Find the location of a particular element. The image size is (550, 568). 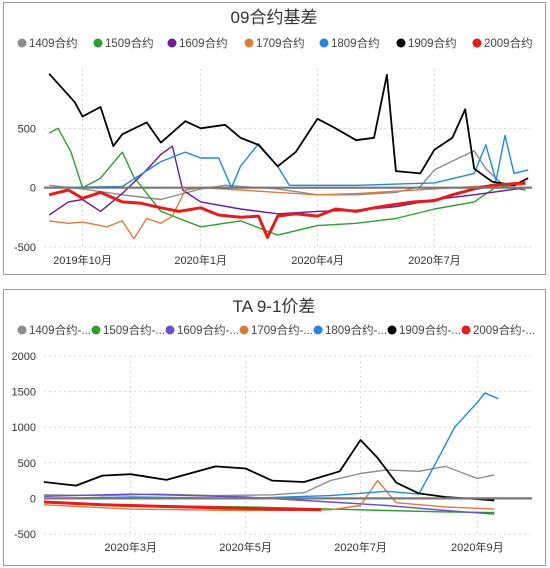

legend-item: 1909合约 is located at coordinates (426, 43).